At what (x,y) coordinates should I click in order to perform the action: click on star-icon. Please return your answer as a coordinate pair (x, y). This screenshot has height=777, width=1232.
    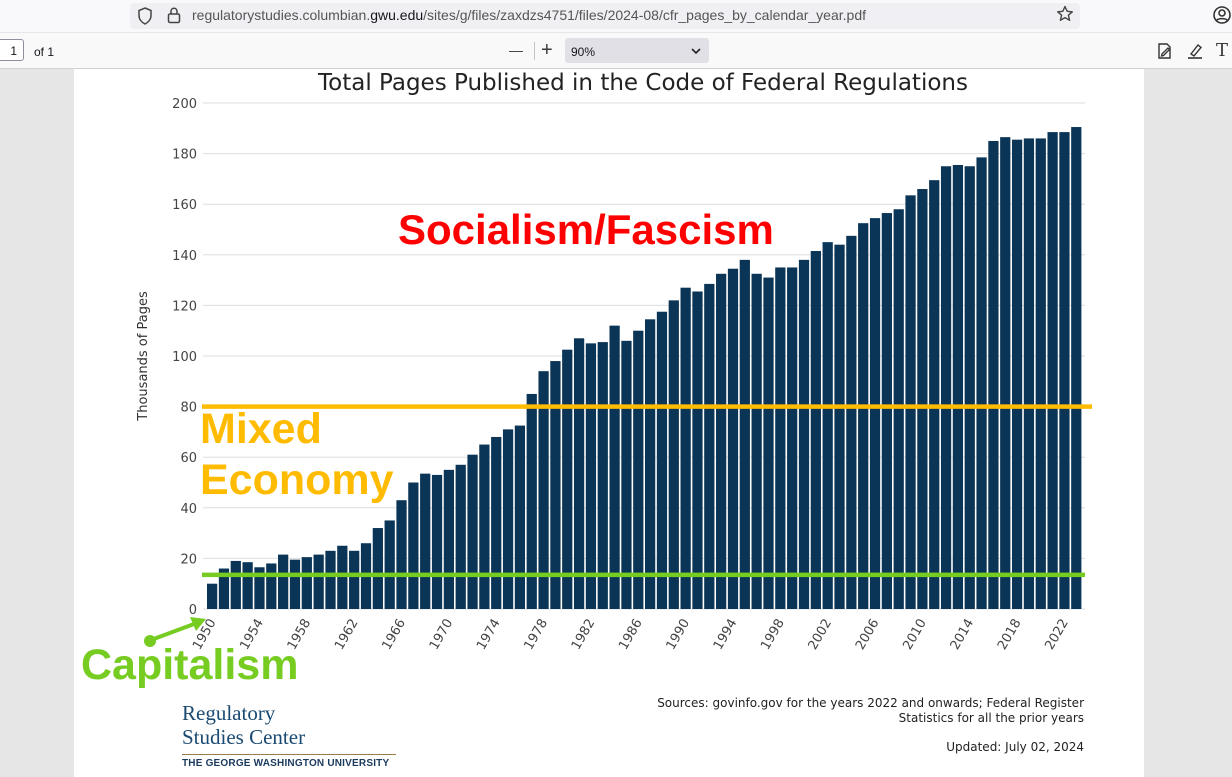
    Looking at the image, I should click on (1065, 14).